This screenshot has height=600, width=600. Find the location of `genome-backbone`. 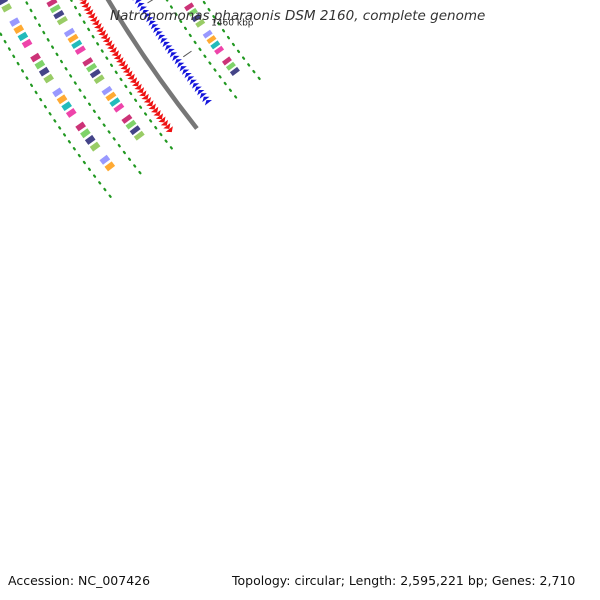

genome-backbone is located at coordinates (152, 65).